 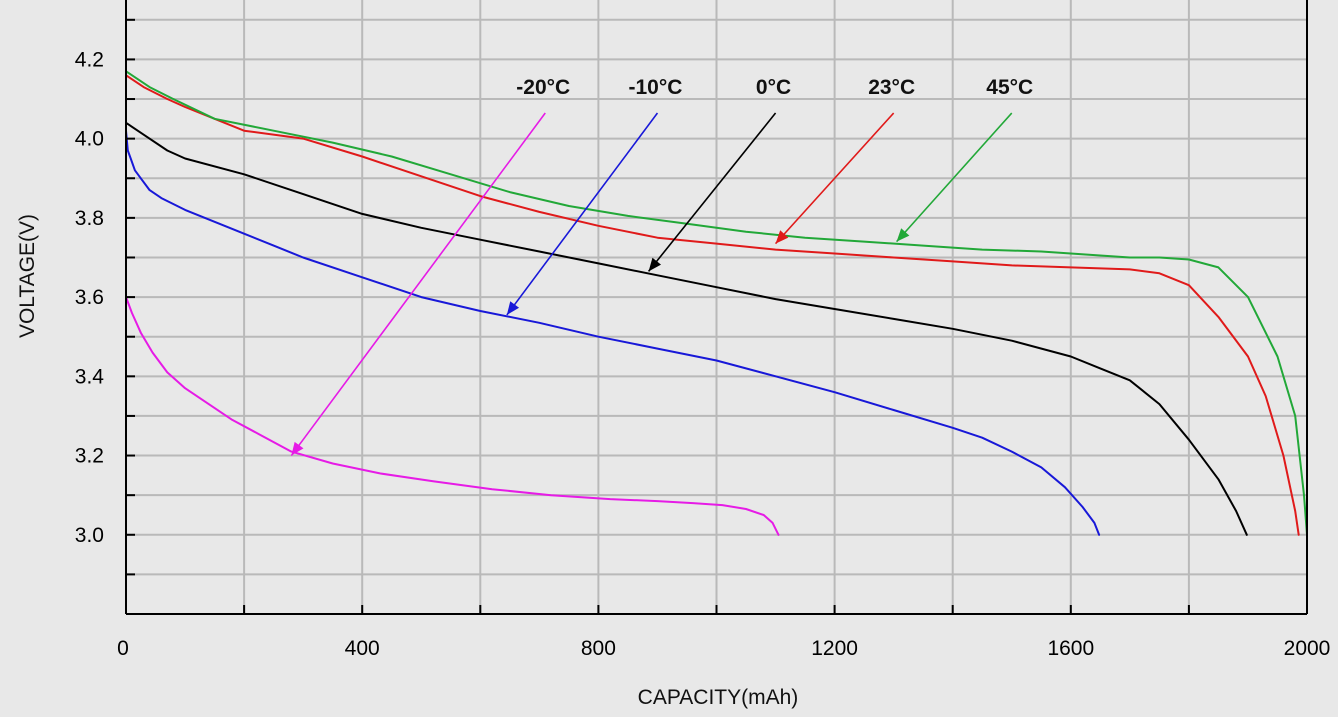 I want to click on series-label: 45°C, so click(x=1009, y=87).